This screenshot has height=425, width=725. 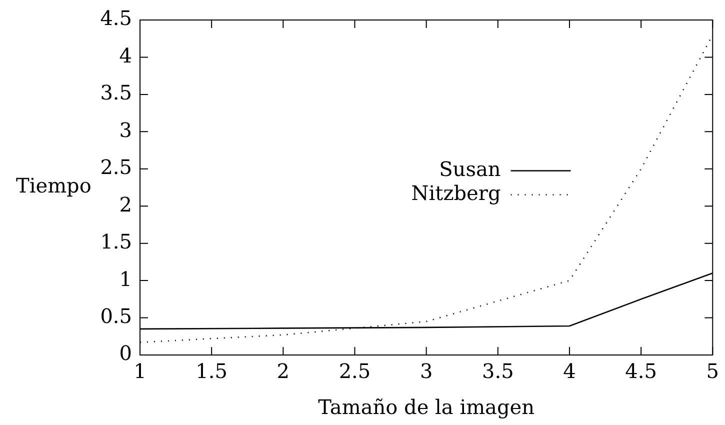 I want to click on legend-label: Susan, so click(x=470, y=168).